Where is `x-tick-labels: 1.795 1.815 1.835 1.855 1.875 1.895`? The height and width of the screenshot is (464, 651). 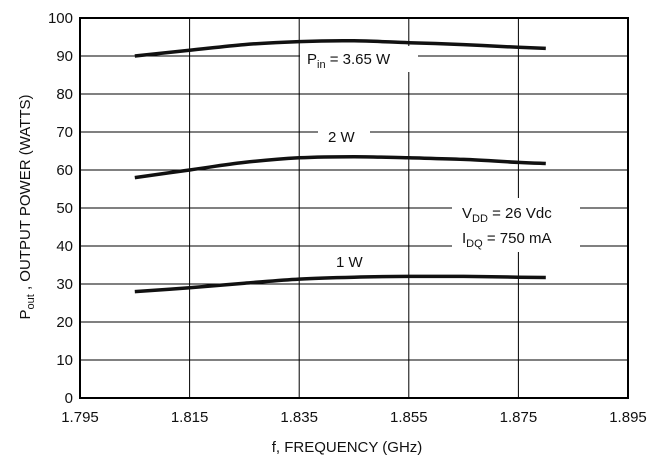
x-tick-labels: 1.795 1.815 1.835 1.855 1.875 1.895 is located at coordinates (354, 417).